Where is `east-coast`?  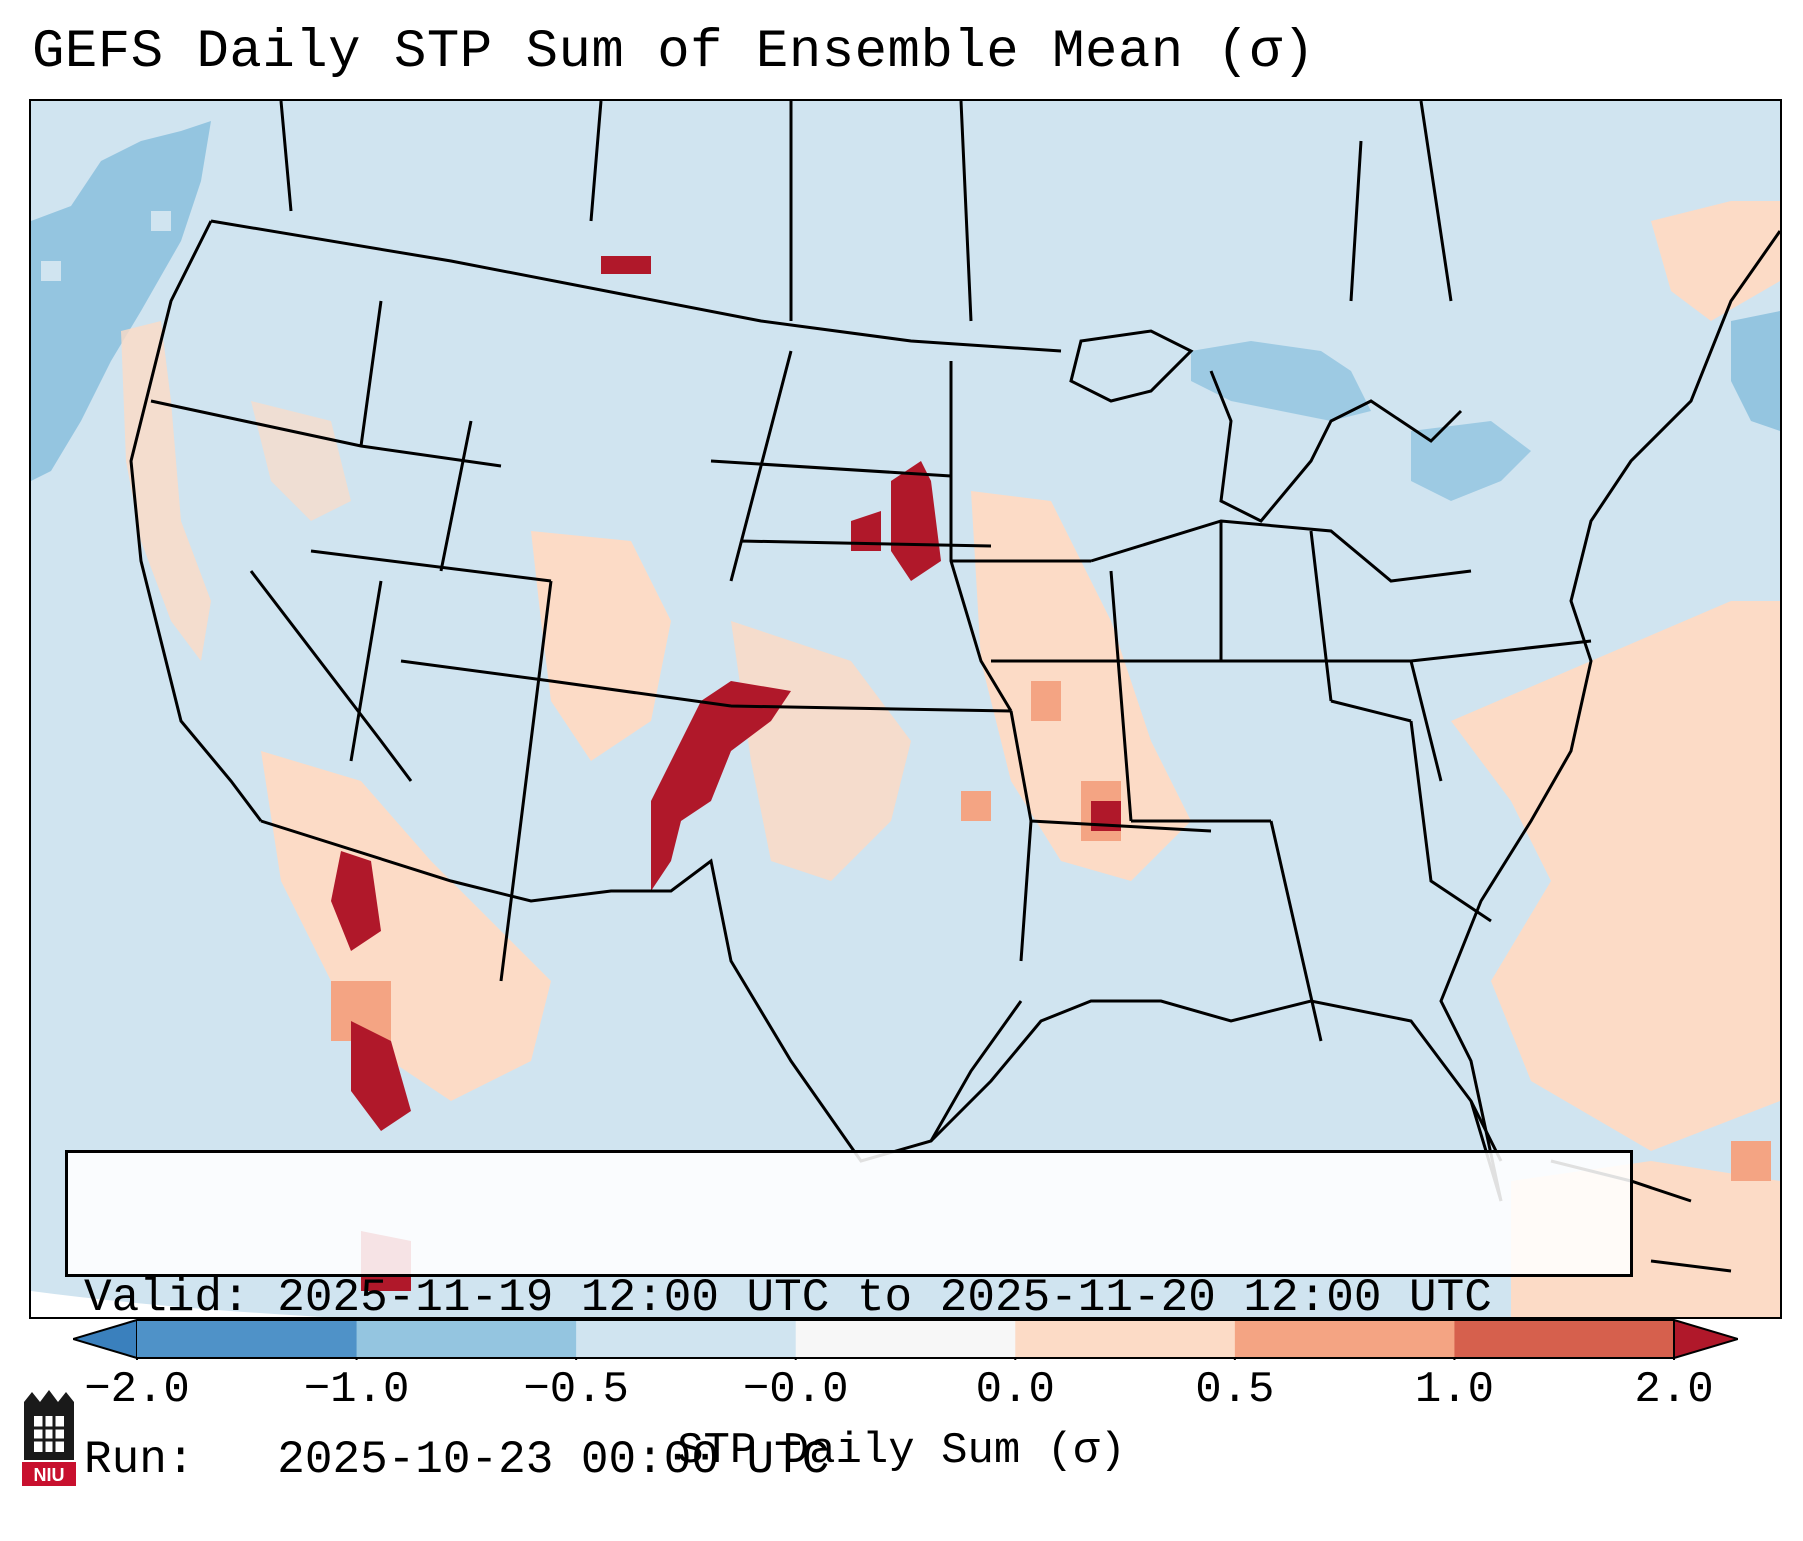 east-coast is located at coordinates (1609, 716).